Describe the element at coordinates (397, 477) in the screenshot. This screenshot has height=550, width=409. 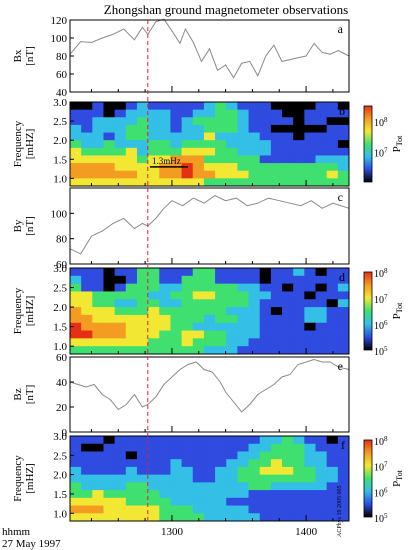
I see `colorbar-label-f: PTot` at that location.